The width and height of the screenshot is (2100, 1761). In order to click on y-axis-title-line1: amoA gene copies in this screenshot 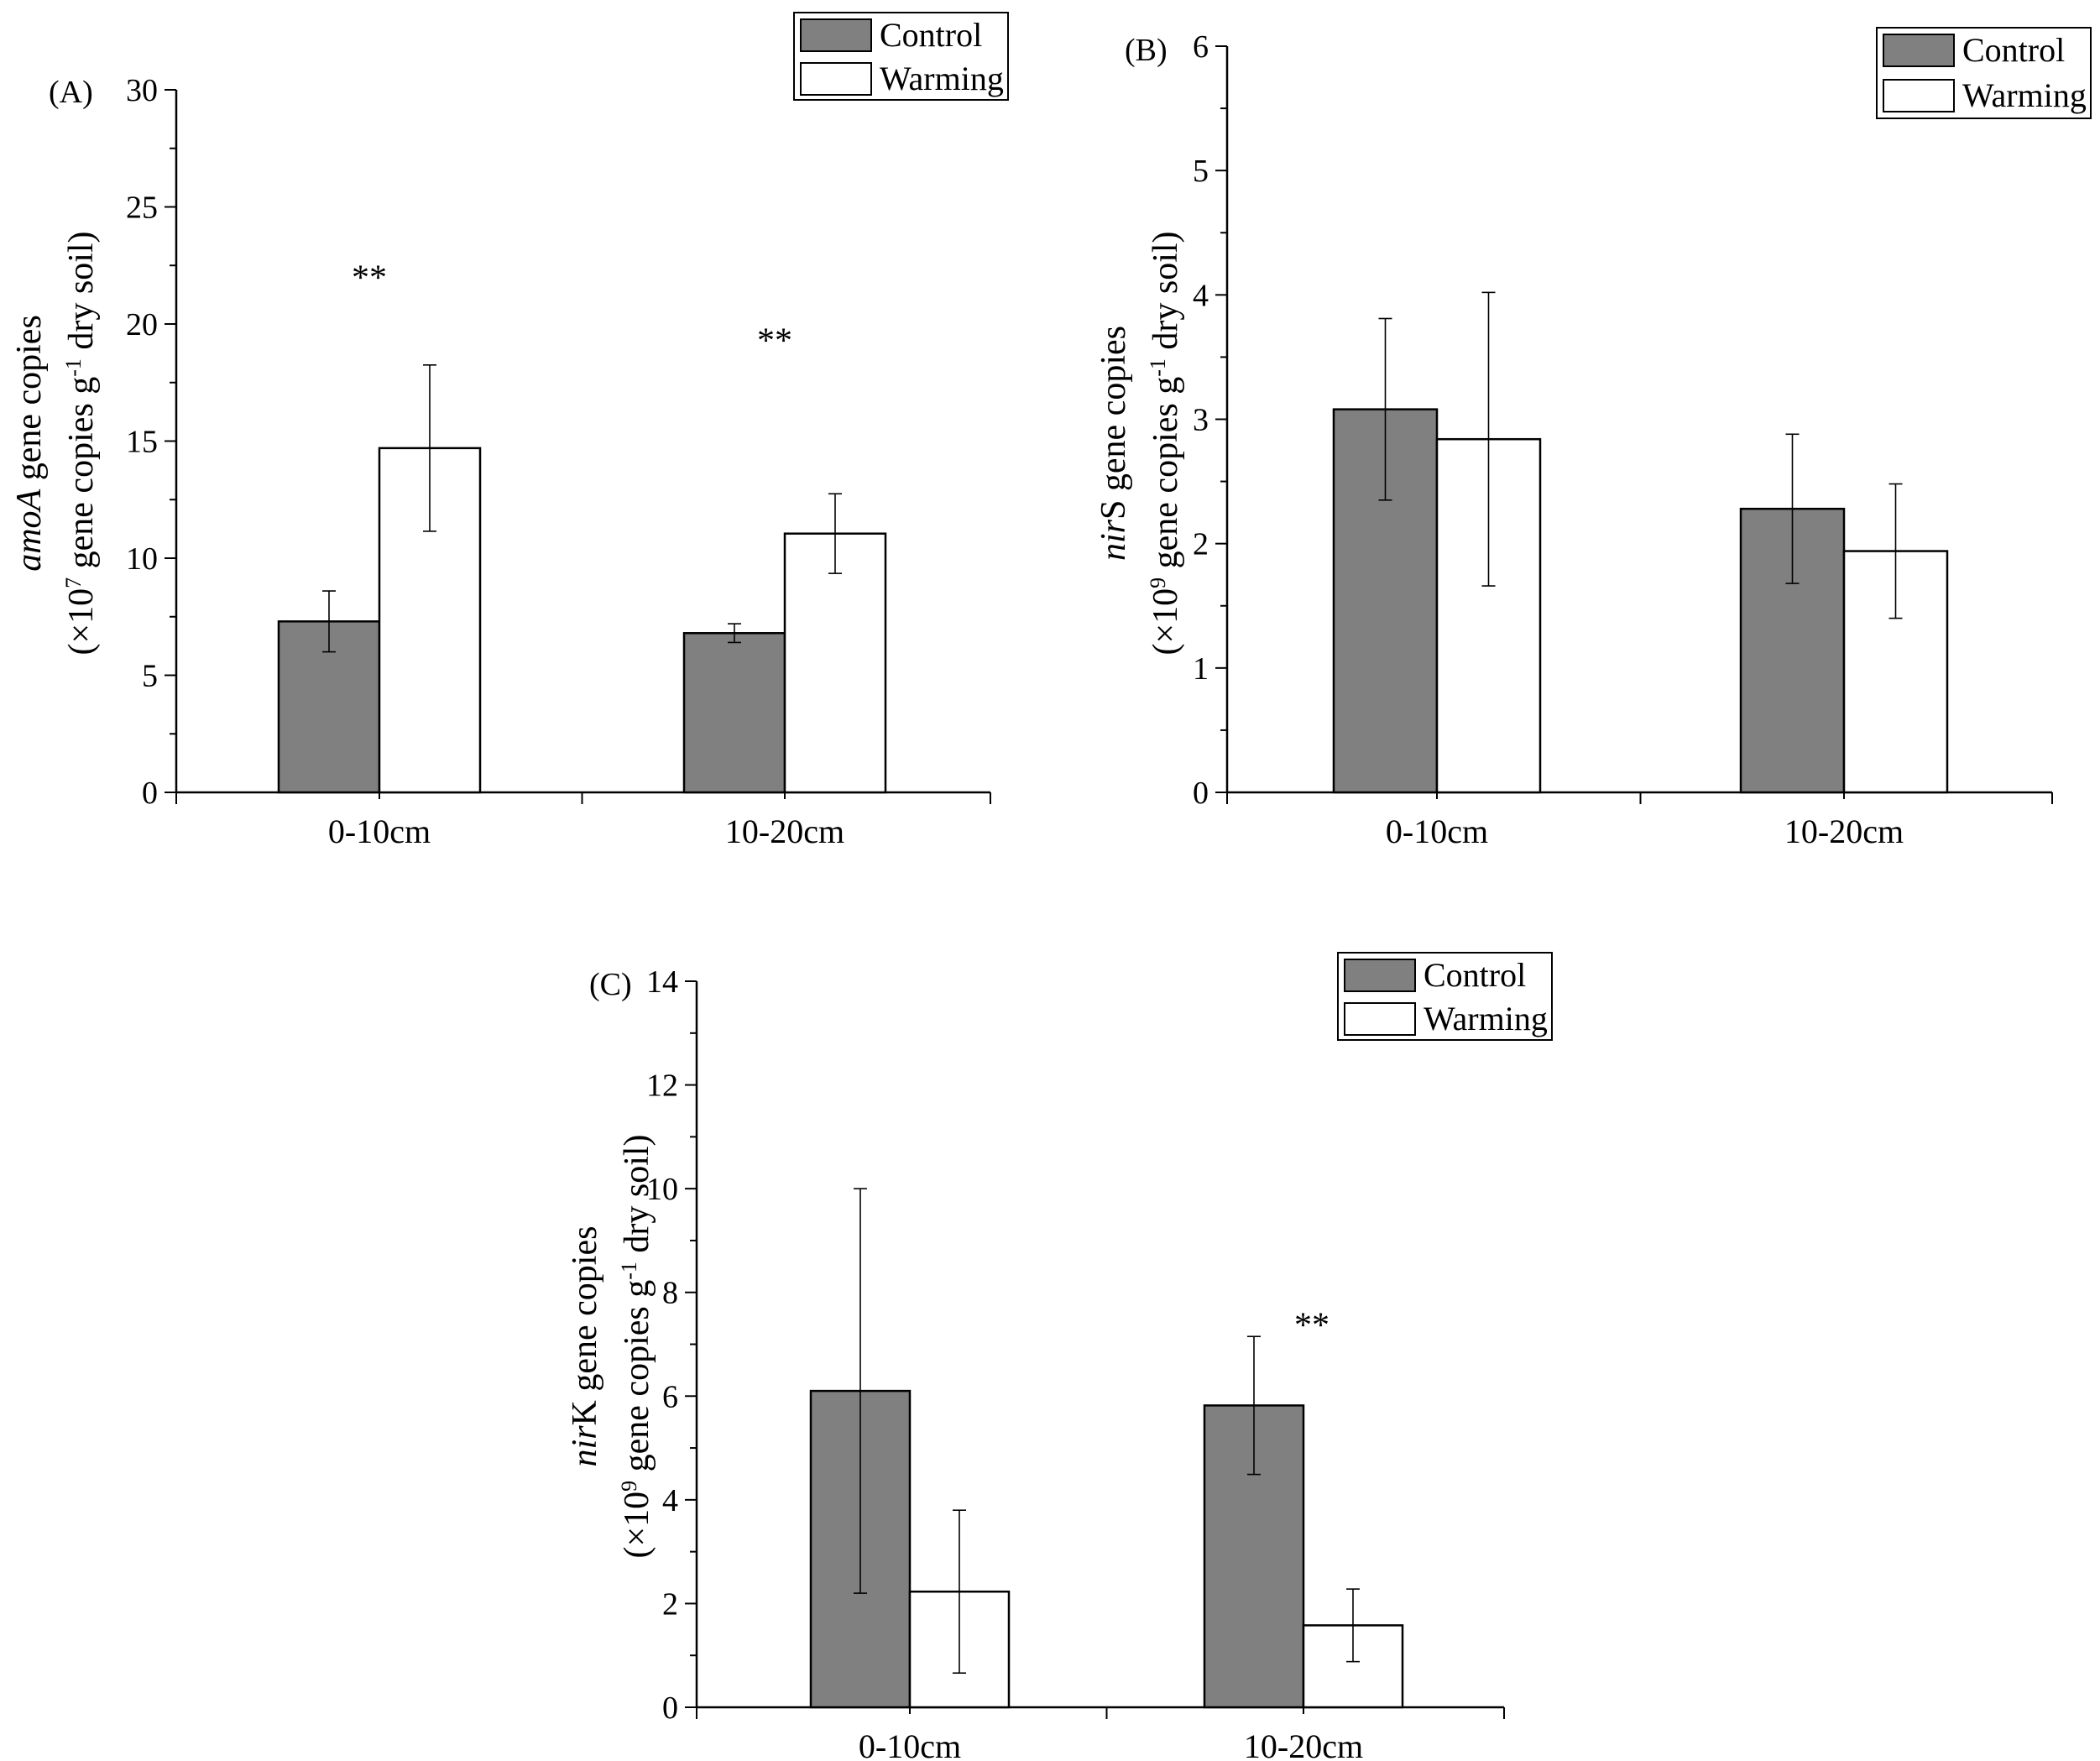, I will do `click(30, 443)`.